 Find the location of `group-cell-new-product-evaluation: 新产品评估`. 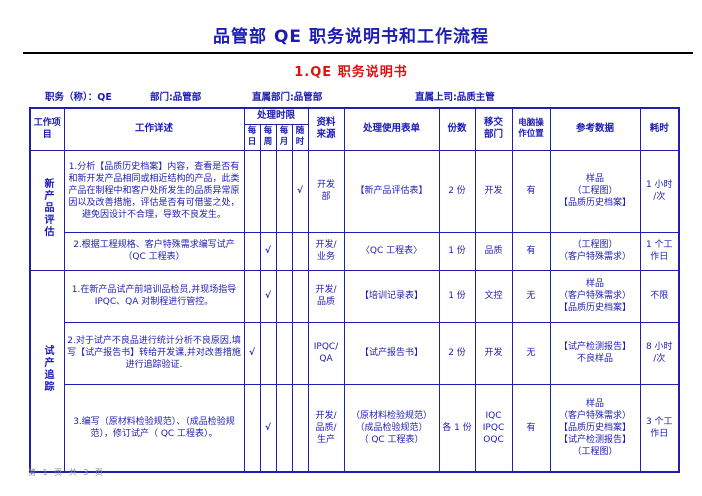

group-cell-new-product-evaluation: 新产品评估 is located at coordinates (47, 210).